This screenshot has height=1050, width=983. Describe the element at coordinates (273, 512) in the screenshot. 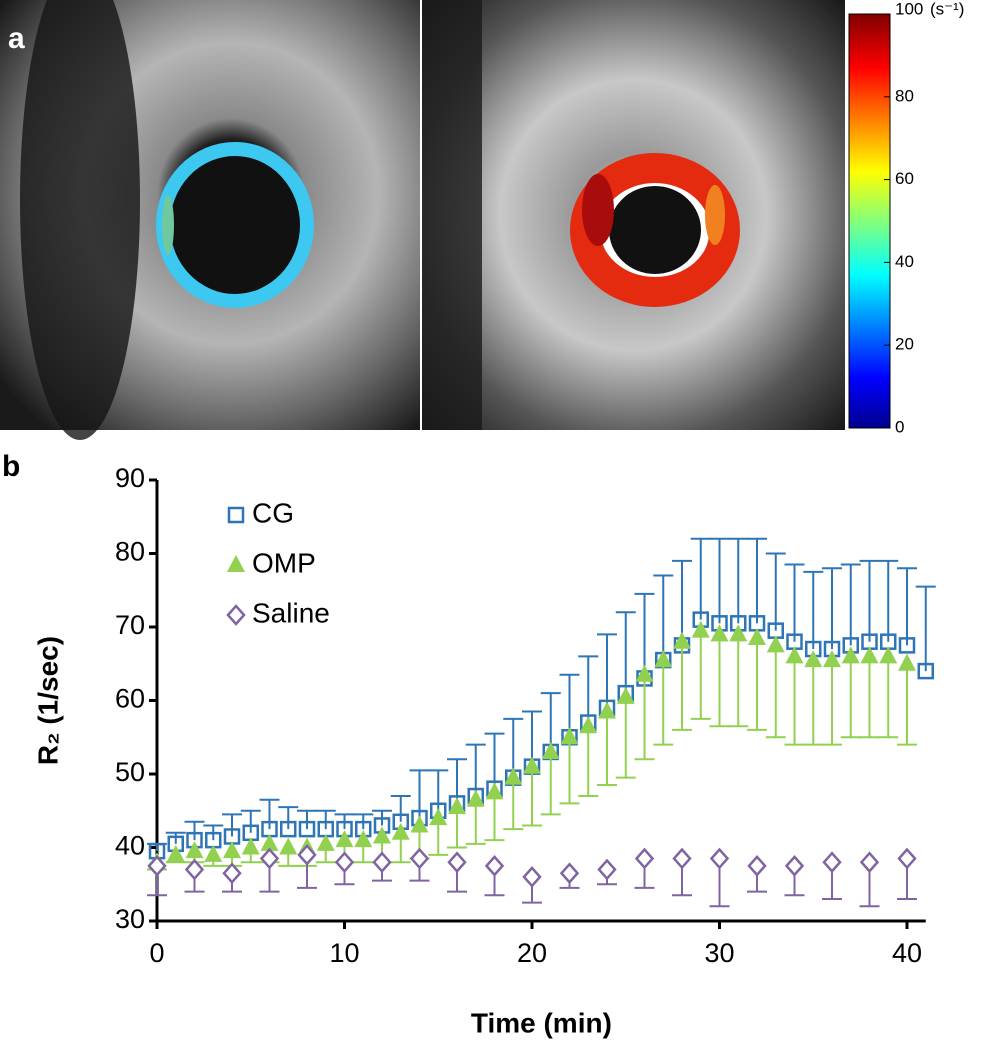

I see `legend-label: CG` at that location.